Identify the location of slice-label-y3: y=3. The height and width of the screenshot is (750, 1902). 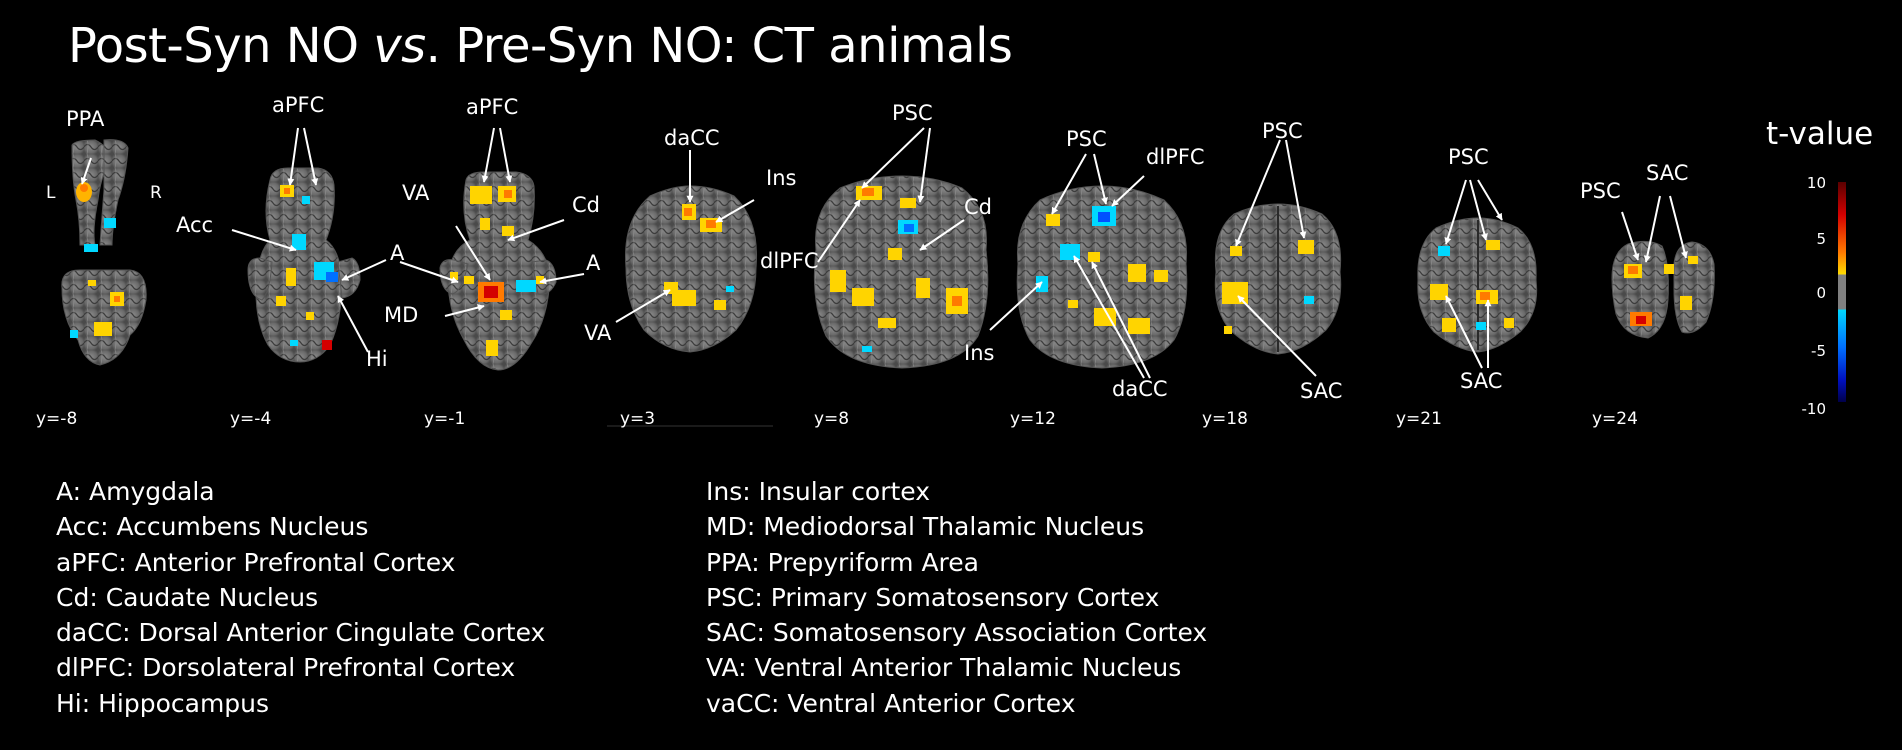
(637, 419).